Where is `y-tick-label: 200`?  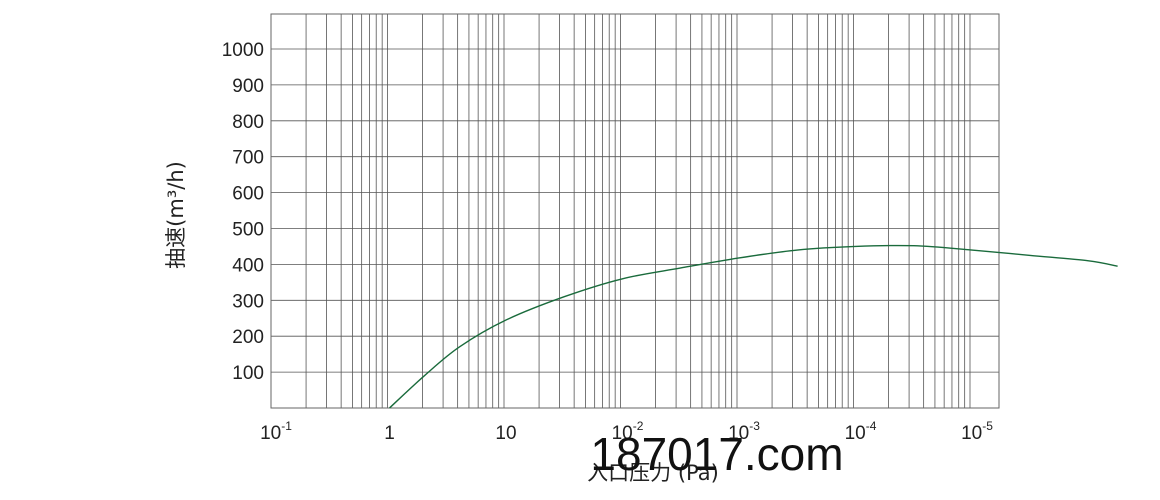 y-tick-label: 200 is located at coordinates (248, 337).